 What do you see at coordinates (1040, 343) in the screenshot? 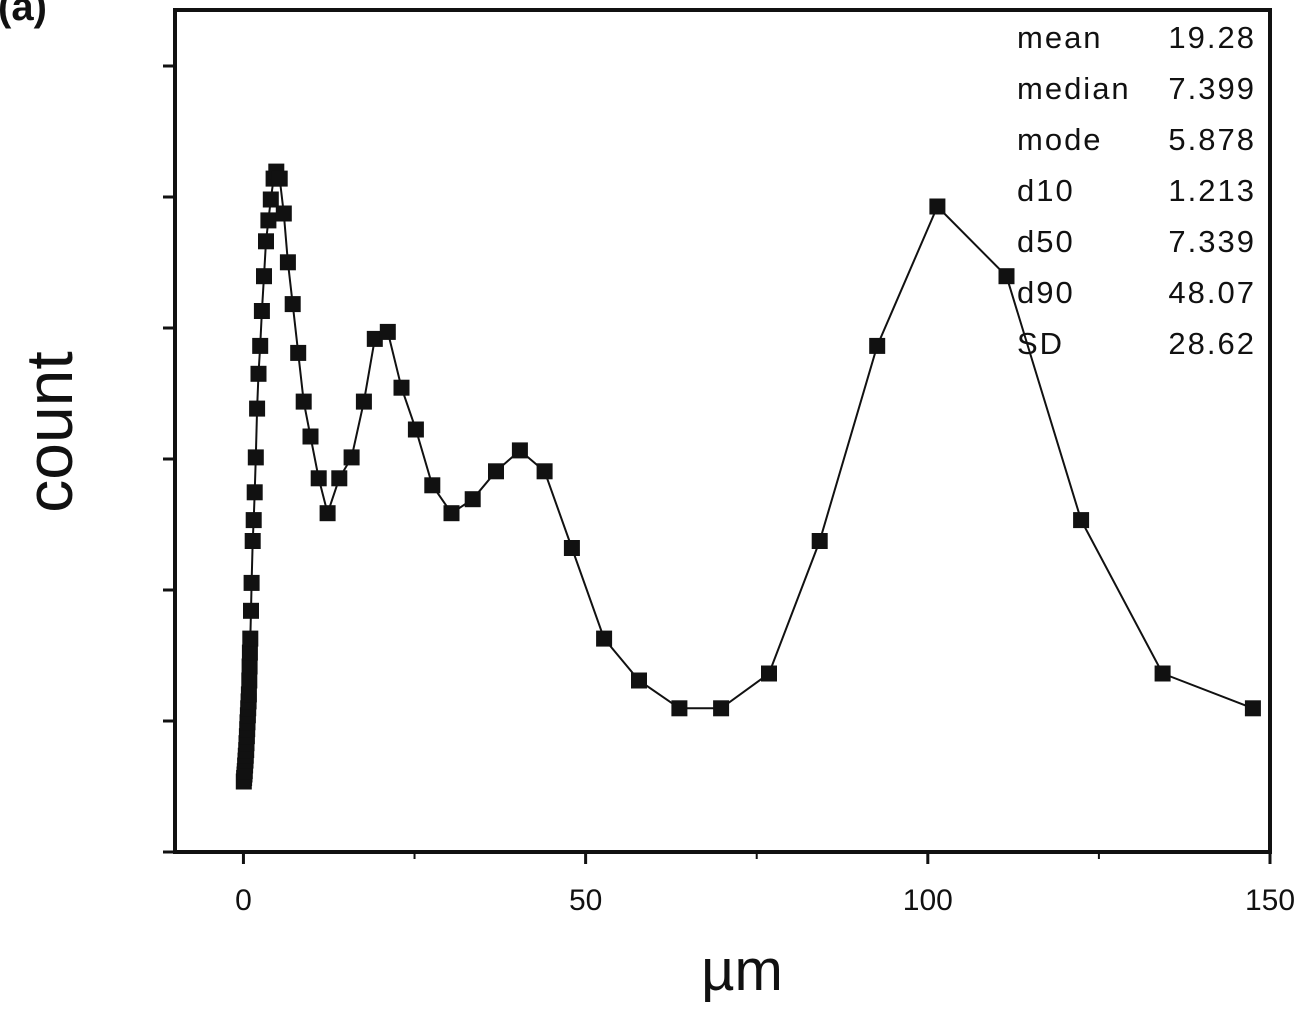
I see `stat-label: SD` at bounding box center [1040, 343].